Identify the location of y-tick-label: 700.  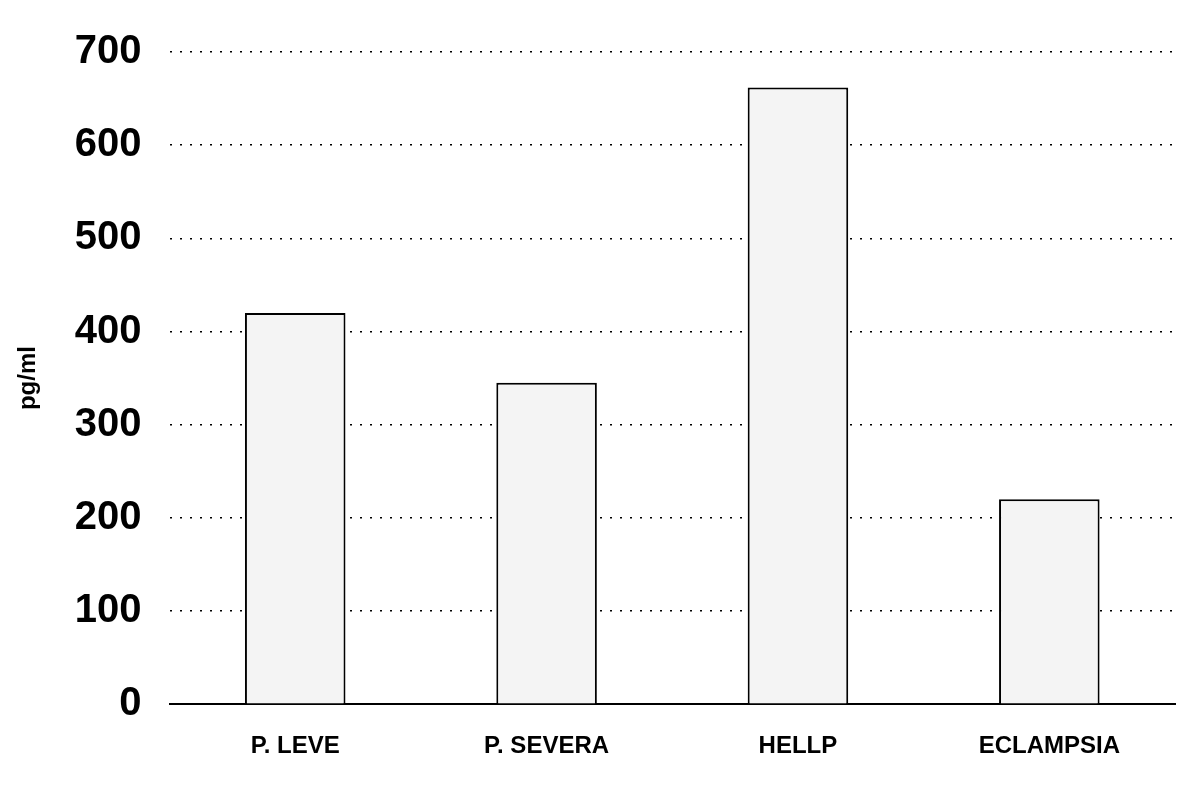
(108, 49).